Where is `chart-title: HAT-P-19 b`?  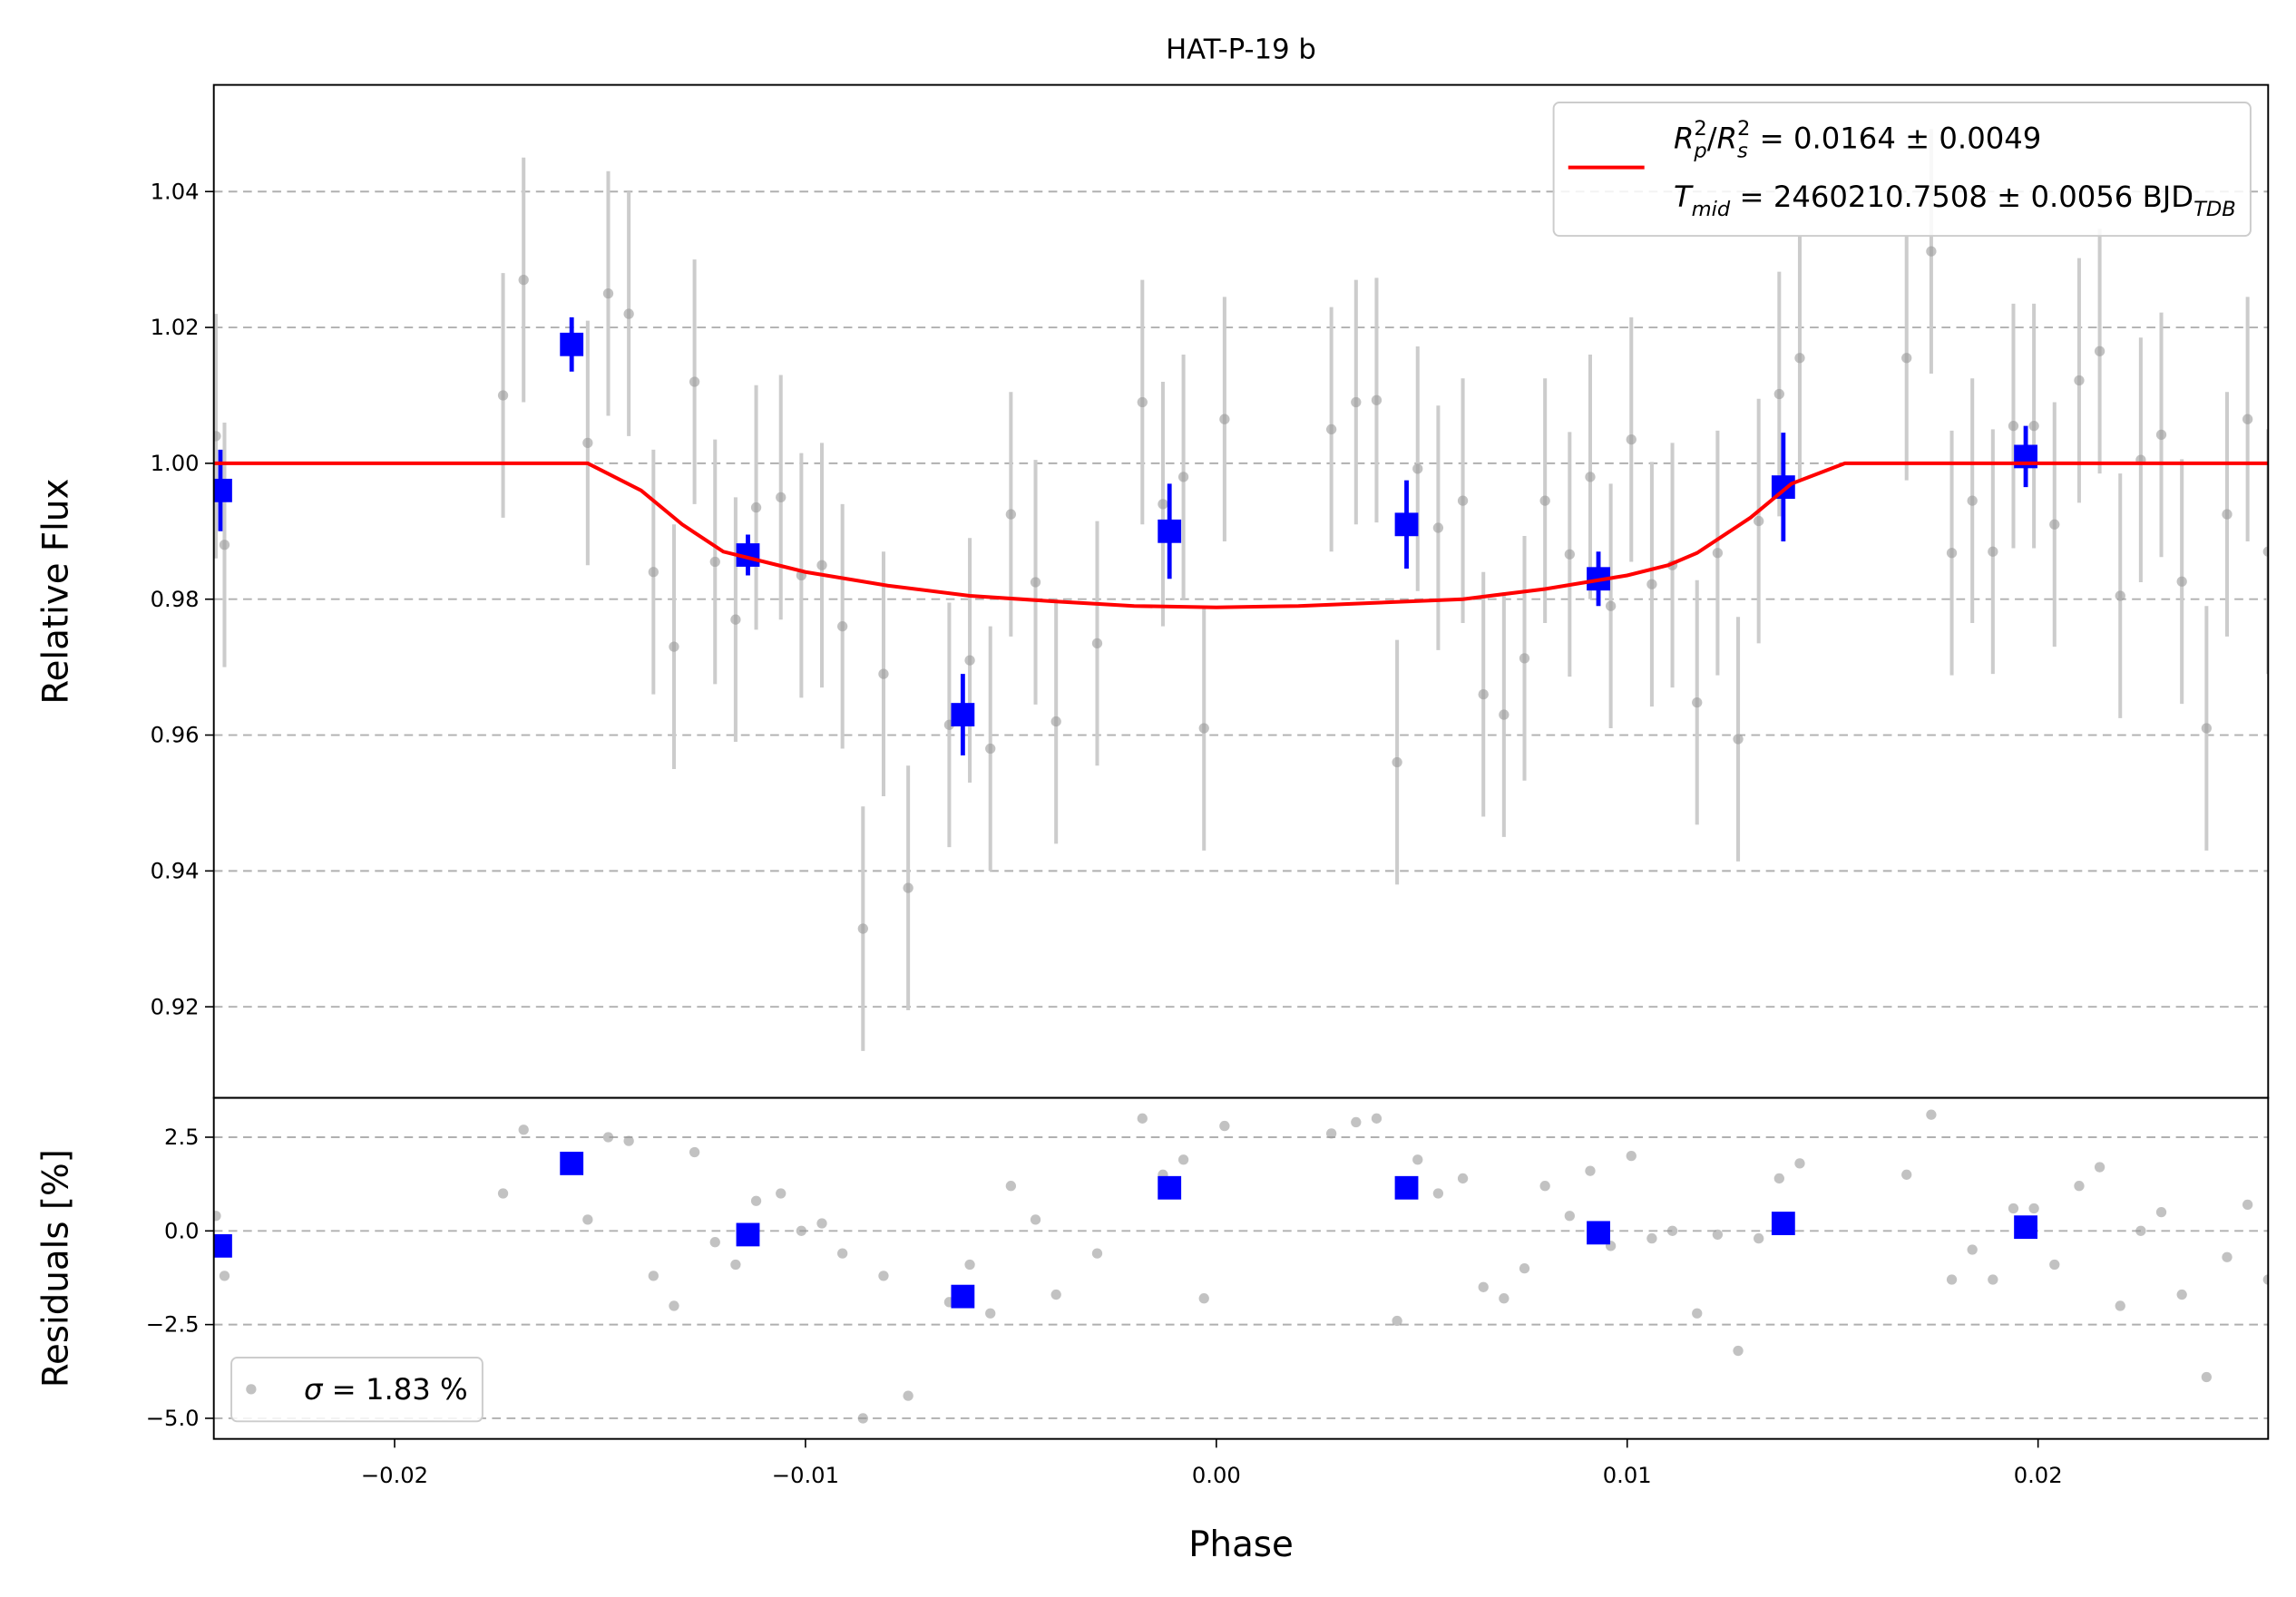 chart-title: HAT-P-19 b is located at coordinates (1241, 50).